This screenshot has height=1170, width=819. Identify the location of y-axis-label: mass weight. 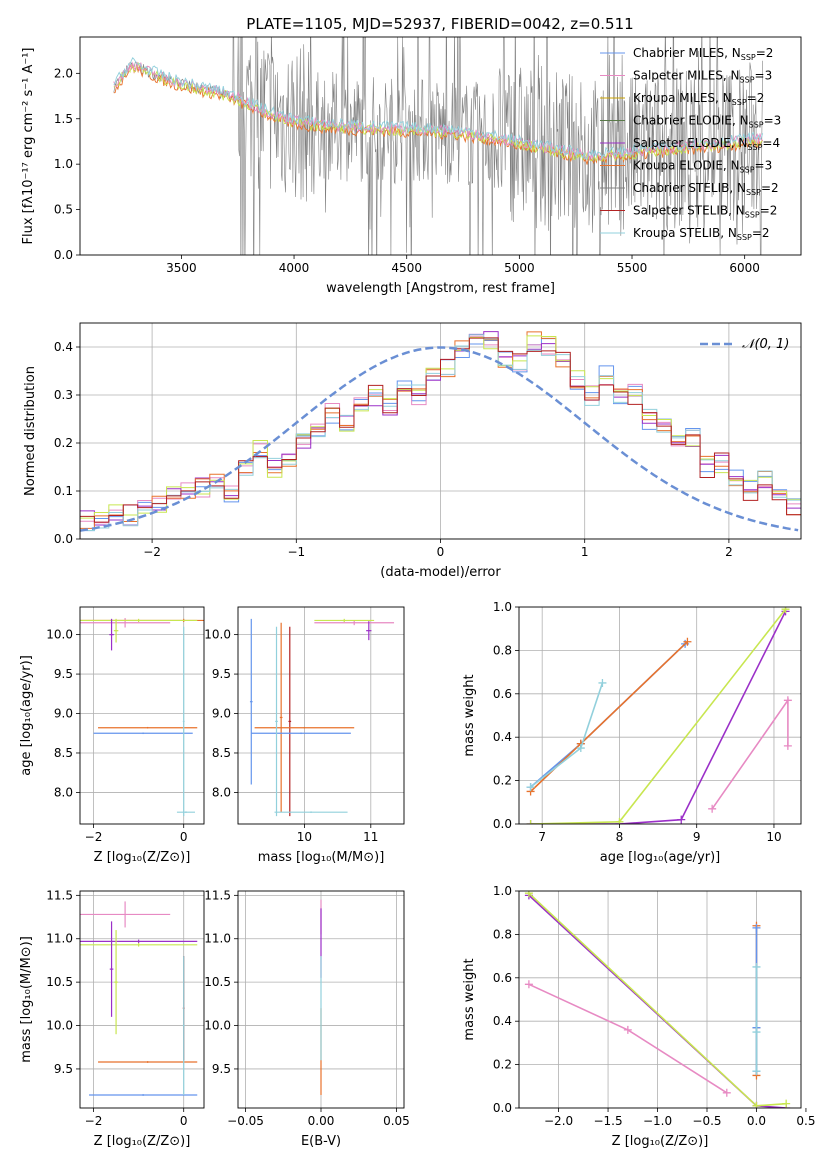
(469, 999).